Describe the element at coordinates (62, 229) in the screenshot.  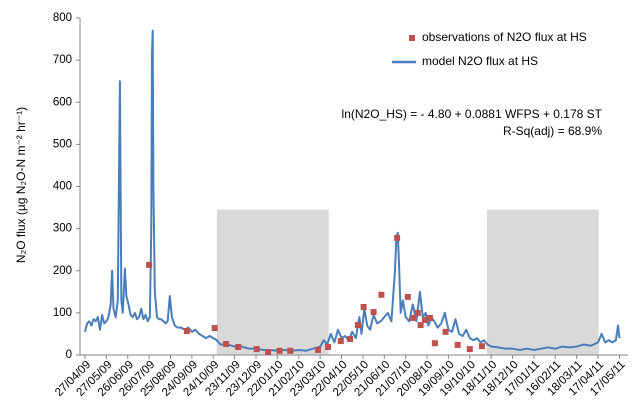
I see `y-tick-label: 300` at that location.